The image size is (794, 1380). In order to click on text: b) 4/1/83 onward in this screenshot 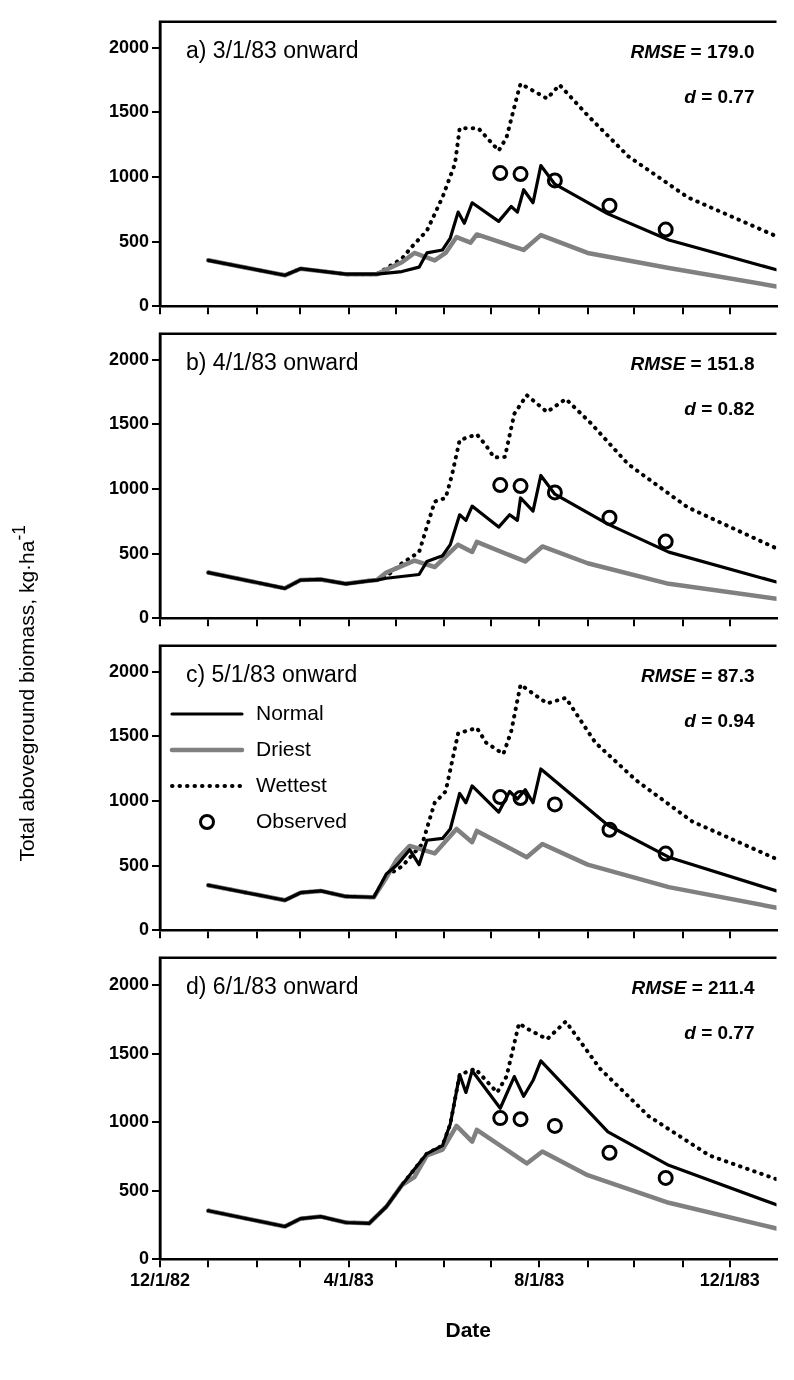, I will do `click(272, 361)`.